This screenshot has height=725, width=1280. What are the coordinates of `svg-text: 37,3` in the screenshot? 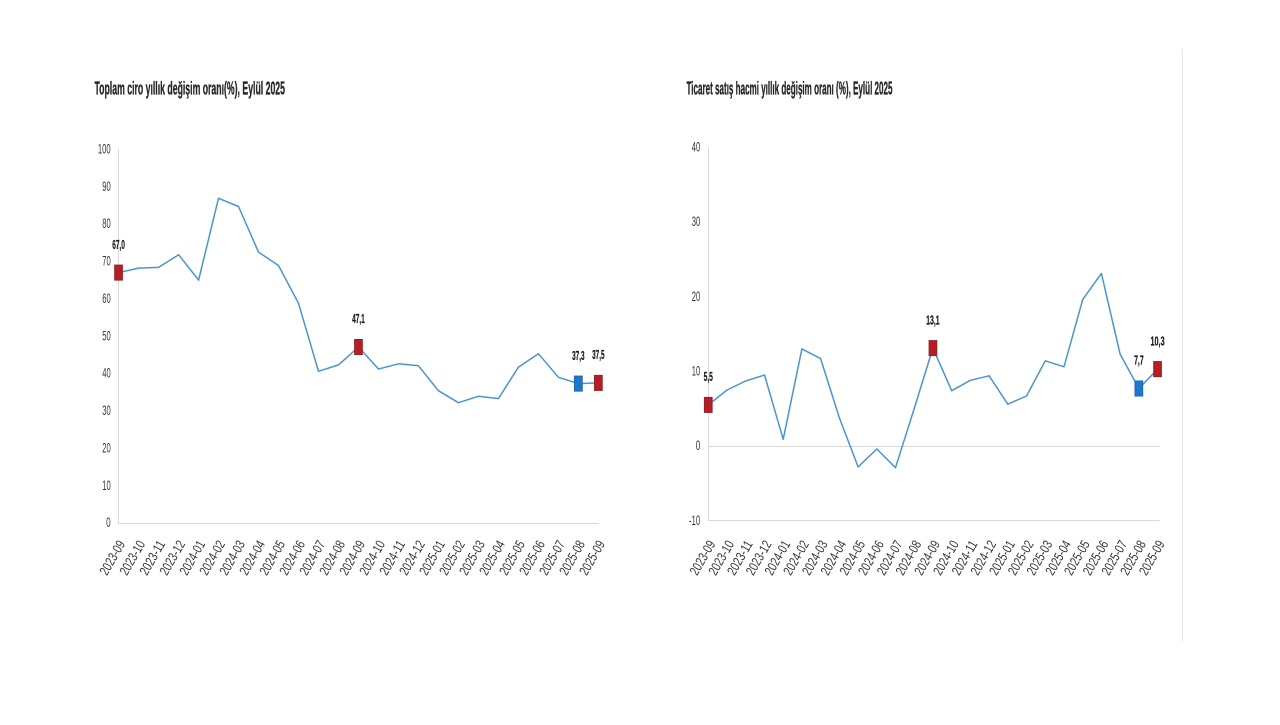 It's located at (578, 355).